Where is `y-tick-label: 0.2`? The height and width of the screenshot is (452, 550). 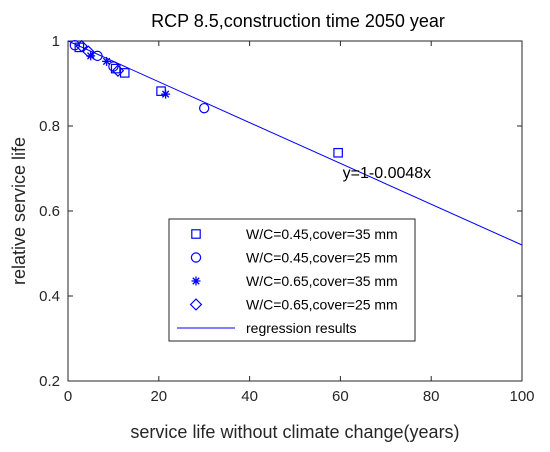
y-tick-label: 0.2 is located at coordinates (49, 381).